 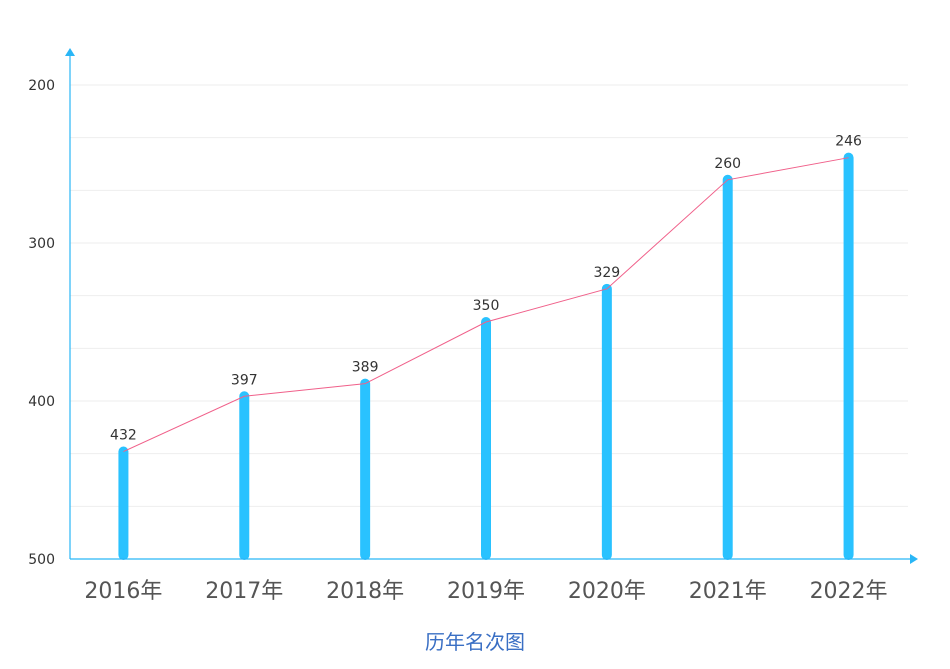 What do you see at coordinates (70, 52) in the screenshot?
I see `y-axis-arrow-icon` at bounding box center [70, 52].